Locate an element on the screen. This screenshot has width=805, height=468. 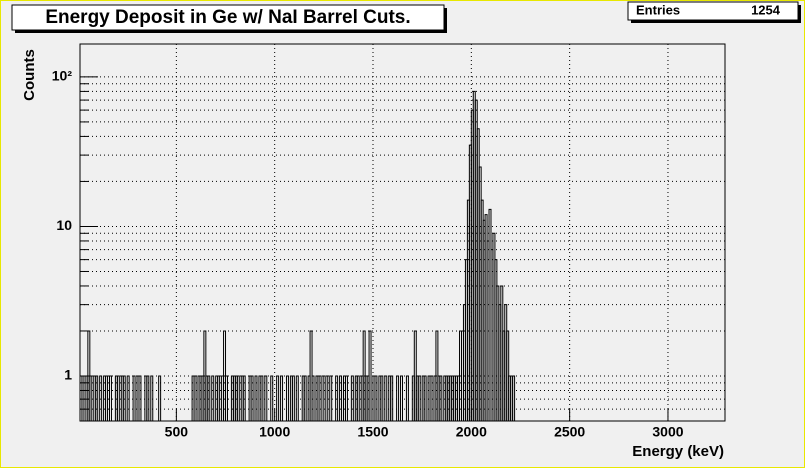
x-tick-label: 500 is located at coordinates (177, 432).